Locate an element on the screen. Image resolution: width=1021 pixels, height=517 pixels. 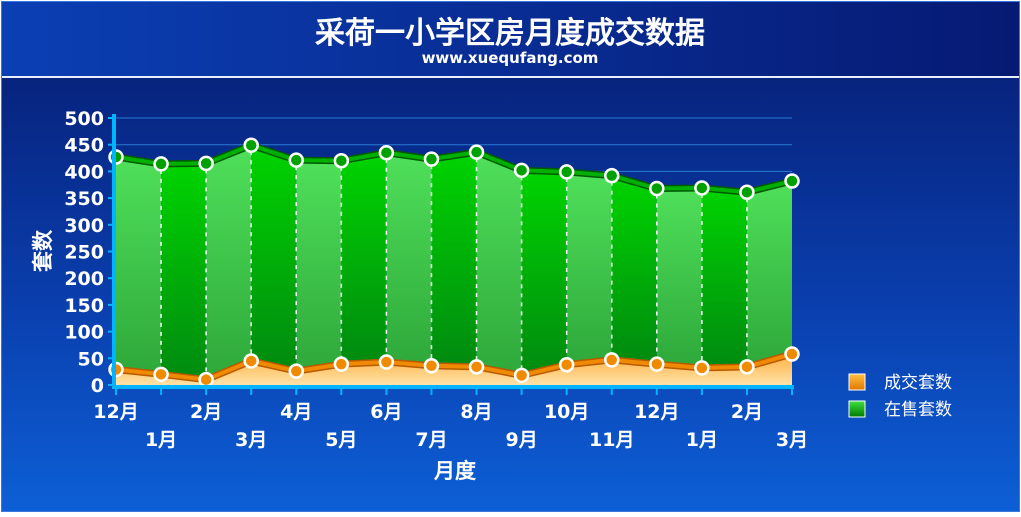
legend-item-1: 在售套数 is located at coordinates (900, 410).